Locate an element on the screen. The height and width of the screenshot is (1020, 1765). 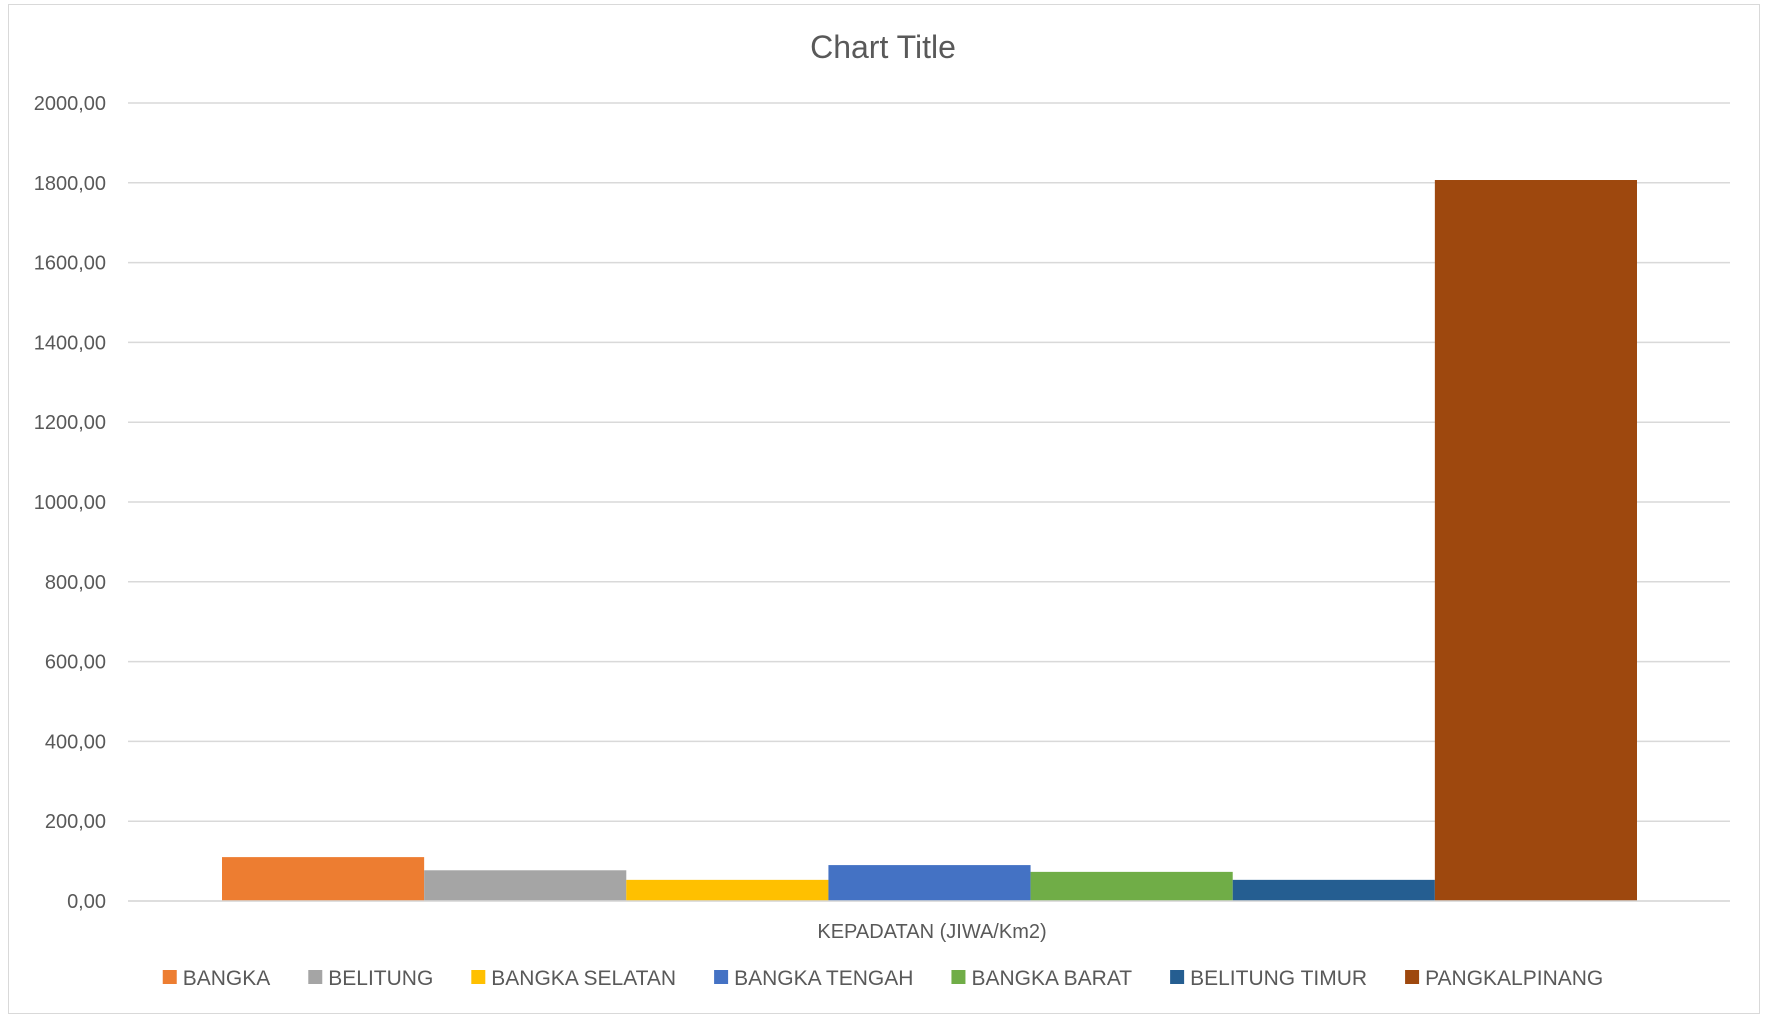
legend-item: BANGKA BARAT is located at coordinates (1041, 978).